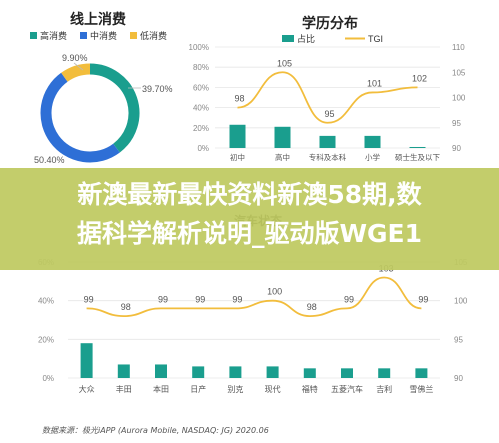 The width and height of the screenshot is (499, 443). What do you see at coordinates (329, 114) in the screenshot?
I see `edu-data-label: 95` at bounding box center [329, 114].